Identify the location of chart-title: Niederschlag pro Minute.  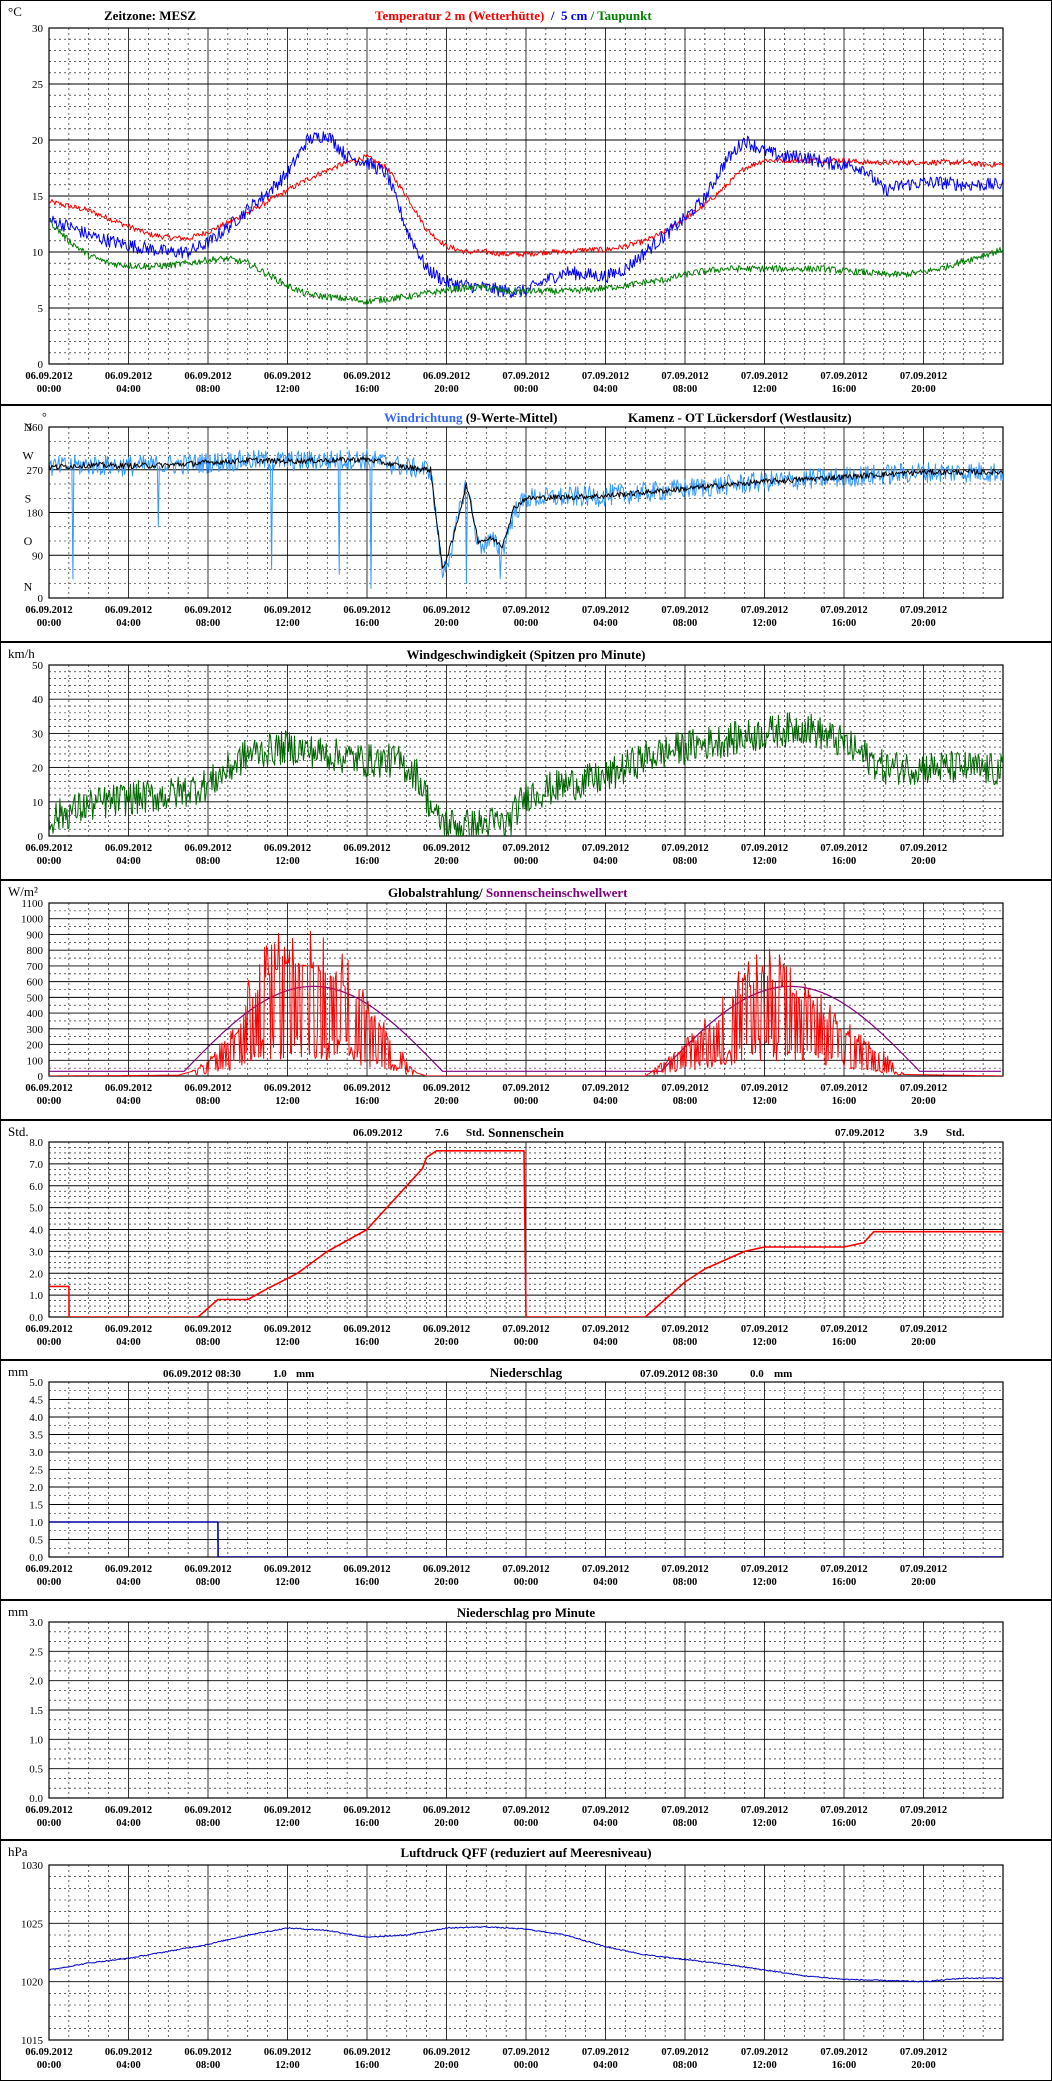
(526, 1612).